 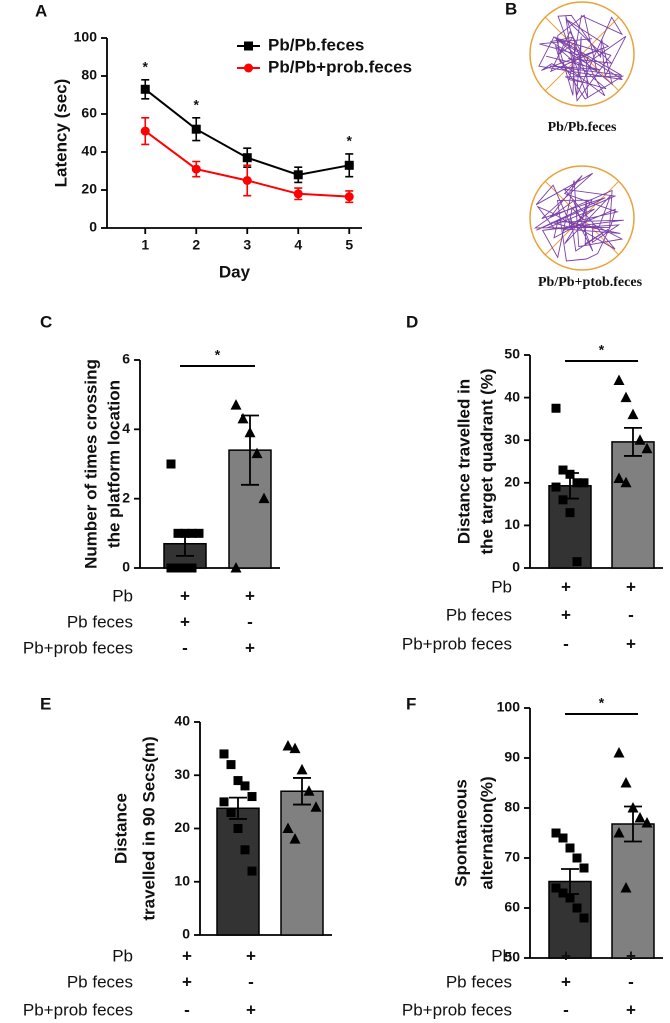 What do you see at coordinates (182, 774) in the screenshot?
I see `y-tick-label: 30` at bounding box center [182, 774].